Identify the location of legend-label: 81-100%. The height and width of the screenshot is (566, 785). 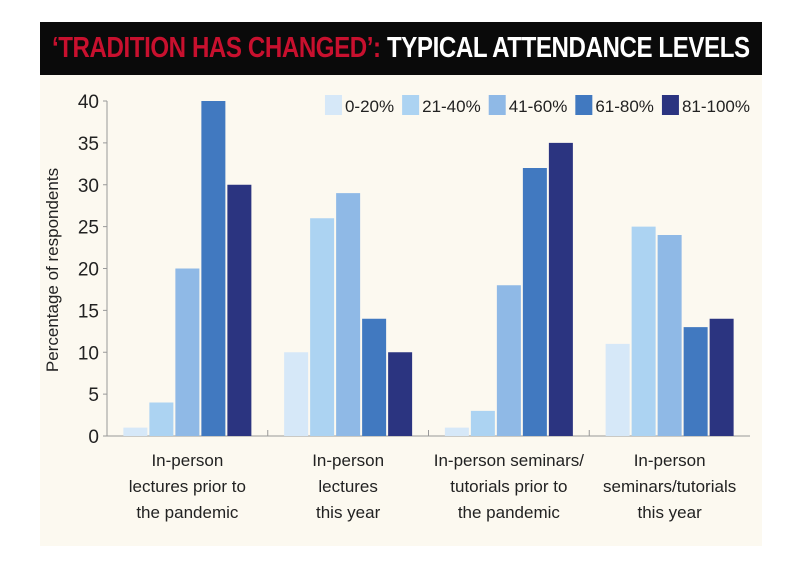
(716, 106).